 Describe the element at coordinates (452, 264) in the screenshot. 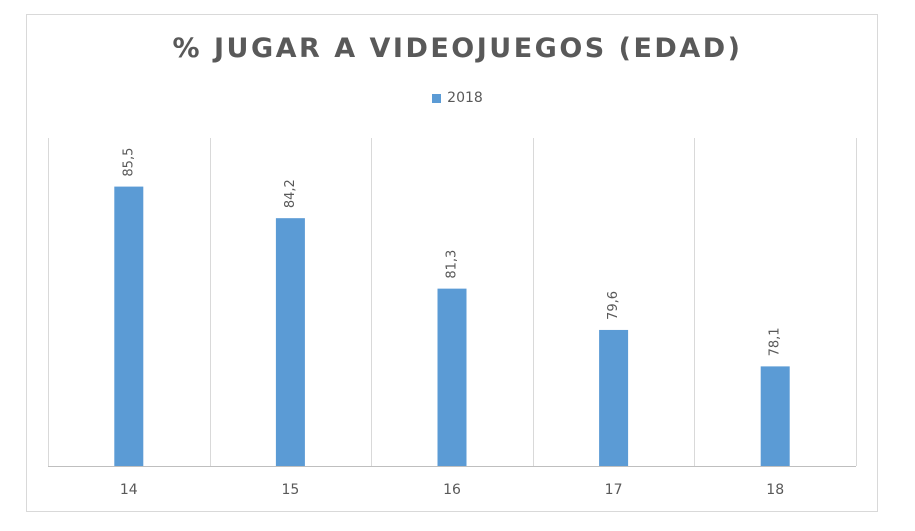

I see `data-label: 81,3` at that location.